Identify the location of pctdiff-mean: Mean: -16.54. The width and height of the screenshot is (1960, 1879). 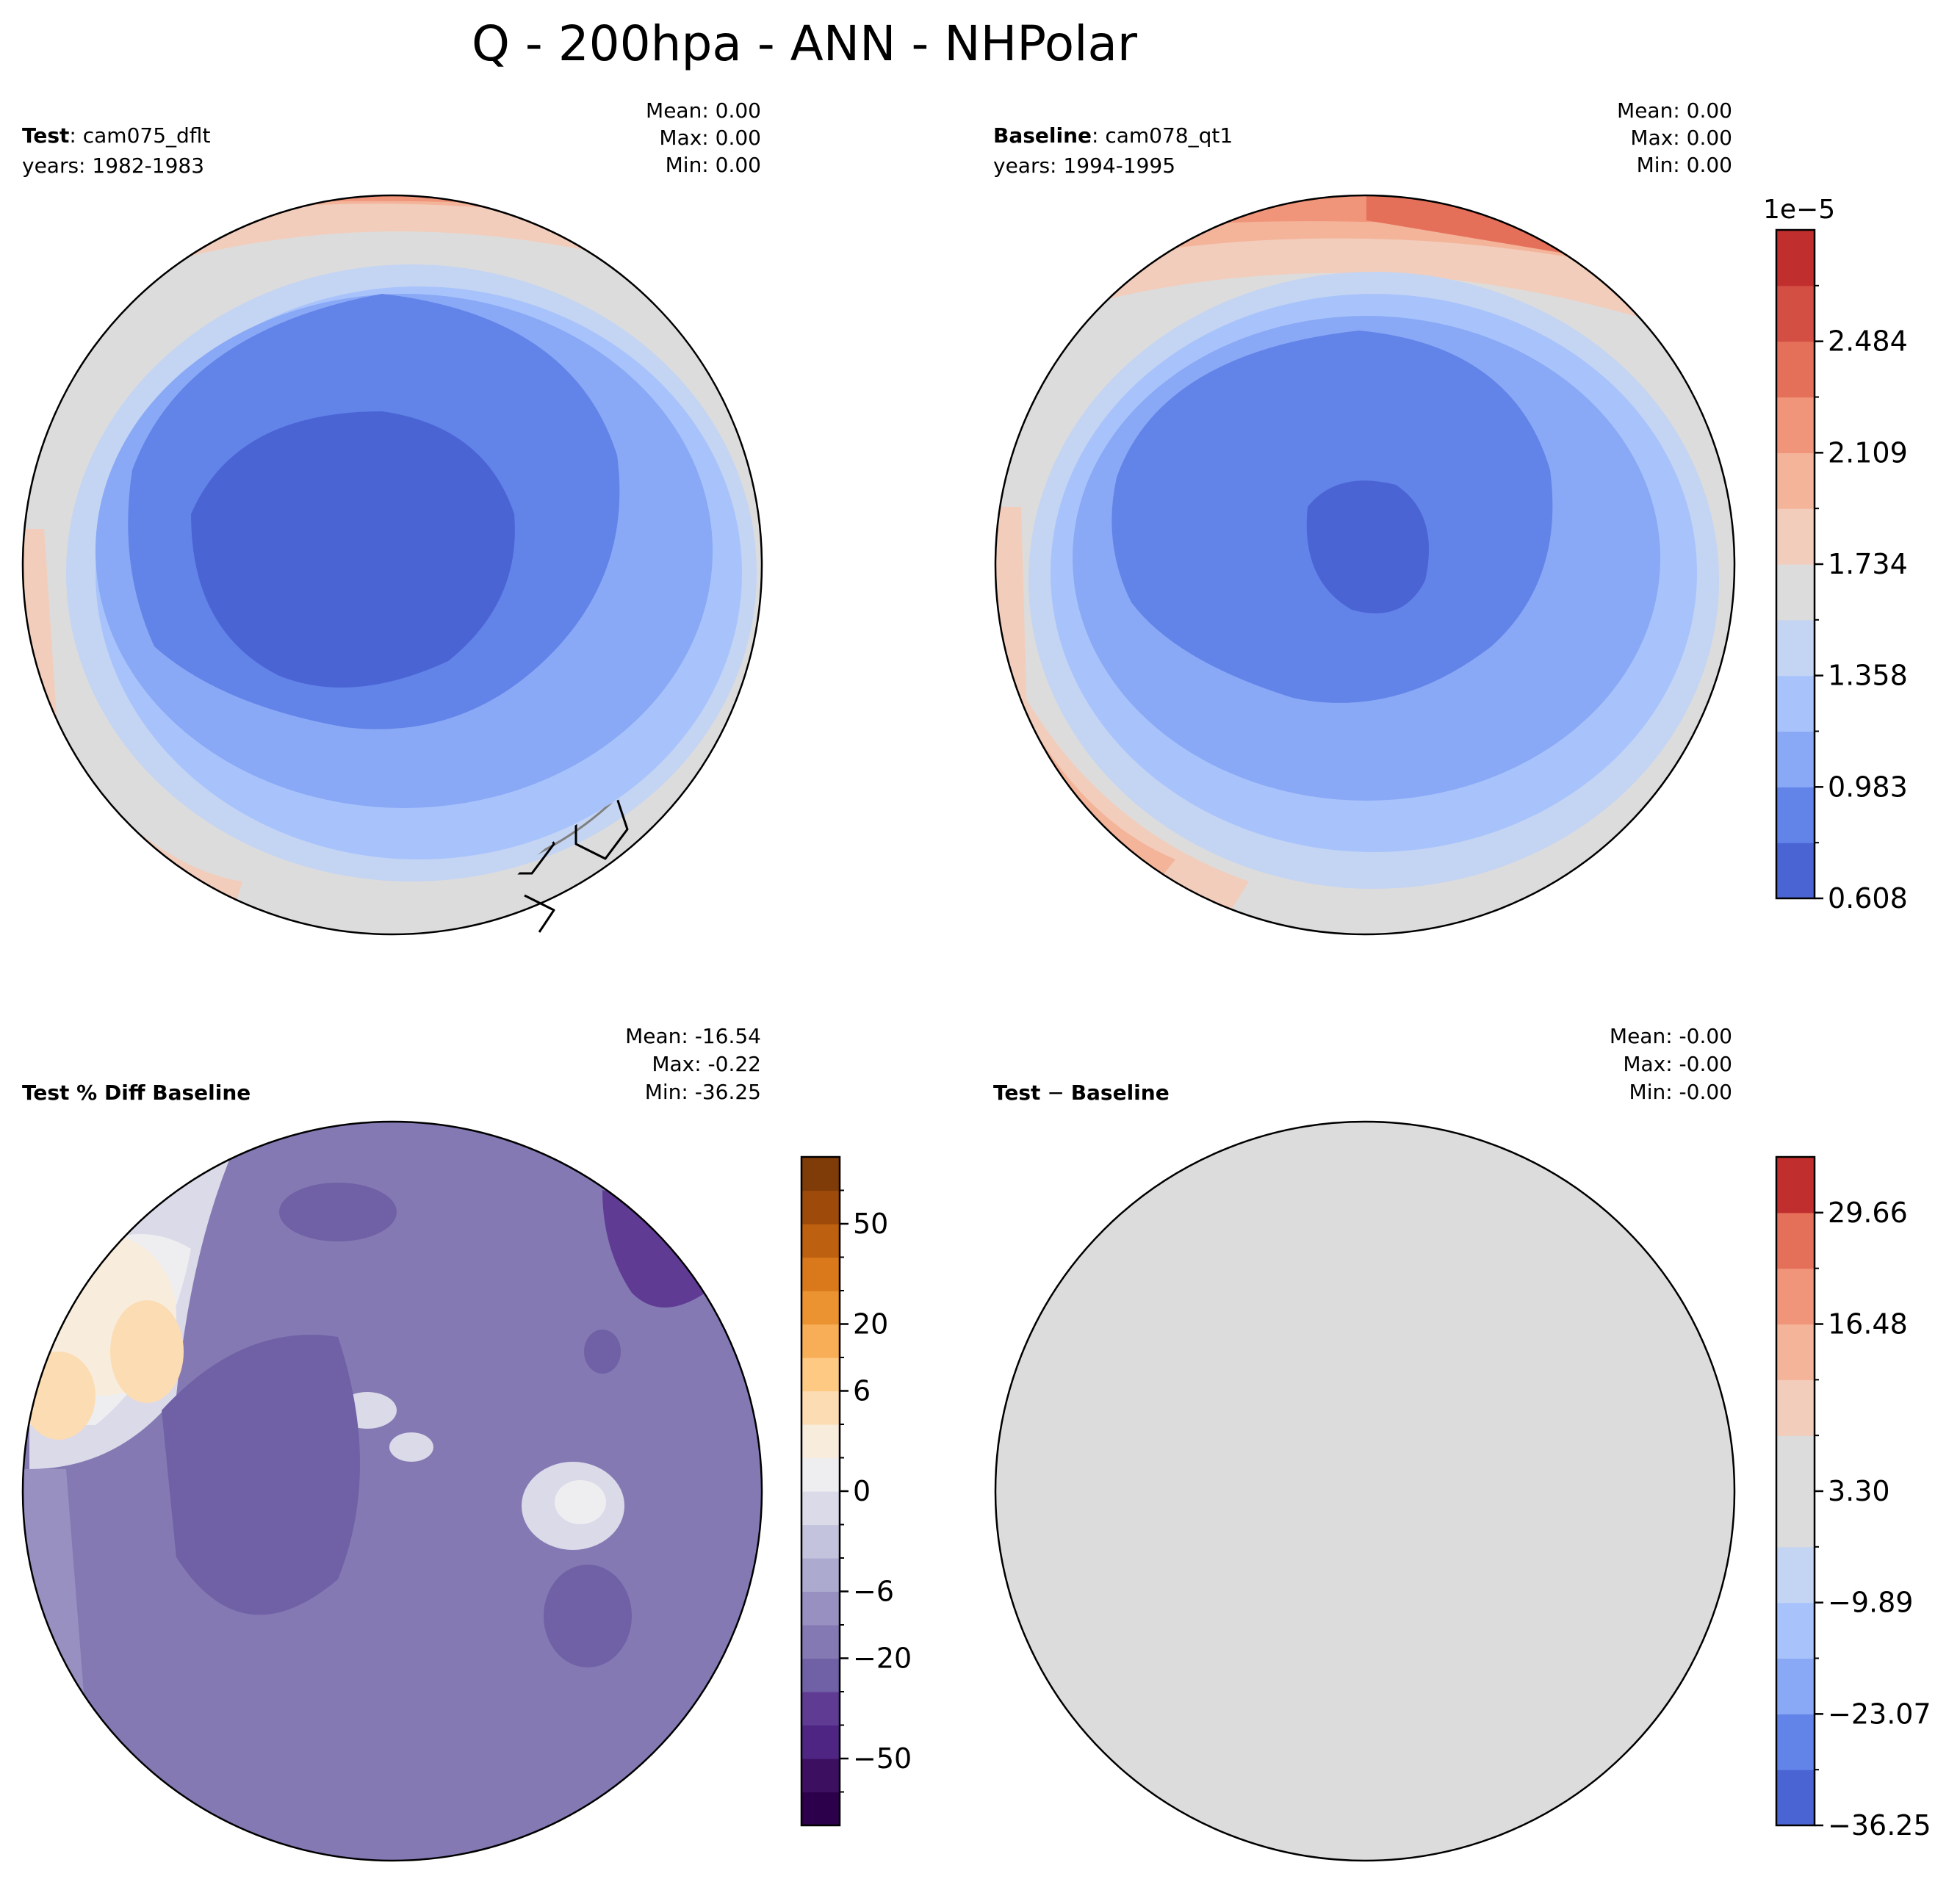
(693, 1036).